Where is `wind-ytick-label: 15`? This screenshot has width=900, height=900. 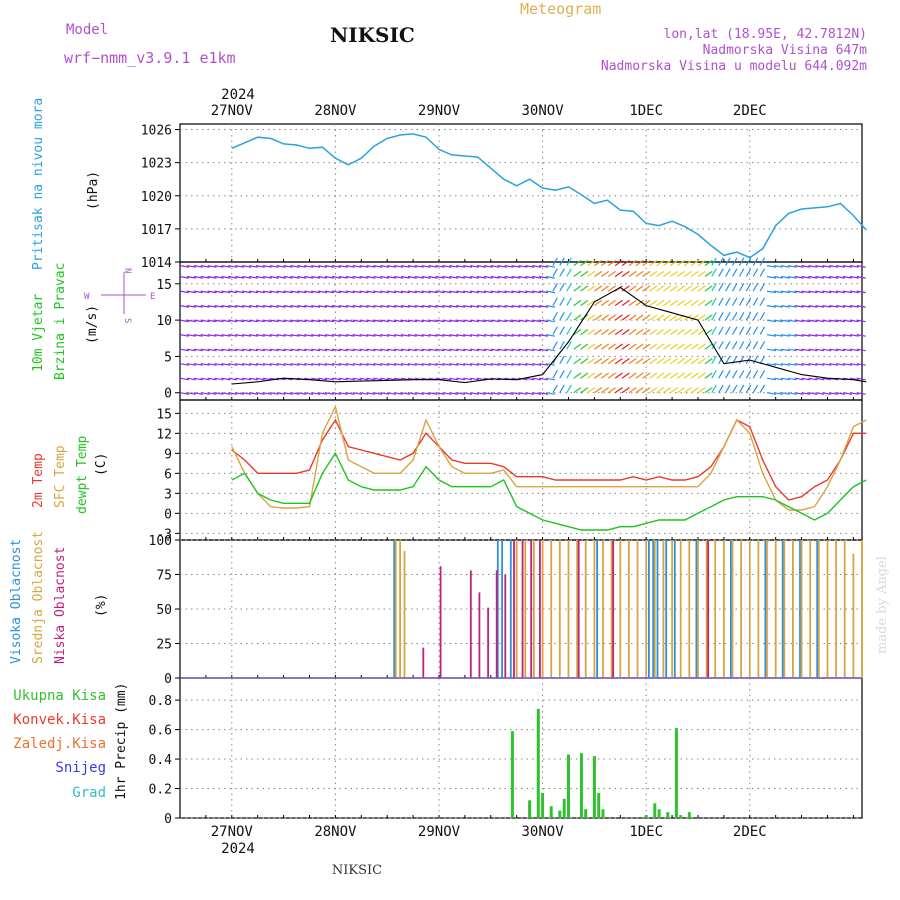 wind-ytick-label: 15 is located at coordinates (164, 285).